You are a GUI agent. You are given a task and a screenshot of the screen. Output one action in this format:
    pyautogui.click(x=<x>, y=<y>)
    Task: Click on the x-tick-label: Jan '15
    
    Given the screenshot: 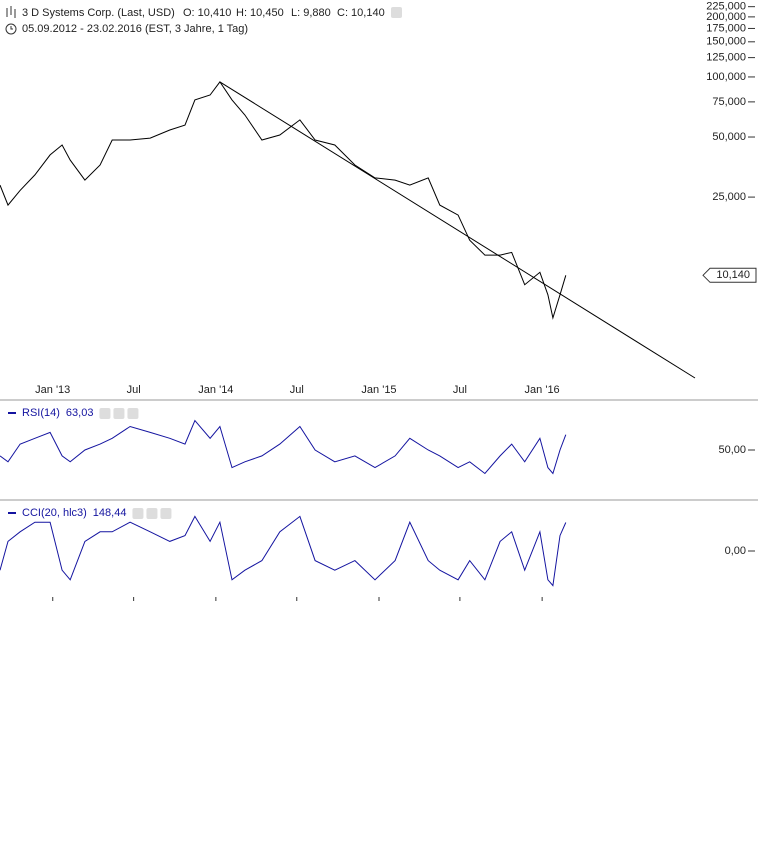 What is the action you would take?
    pyautogui.click(x=378, y=390)
    